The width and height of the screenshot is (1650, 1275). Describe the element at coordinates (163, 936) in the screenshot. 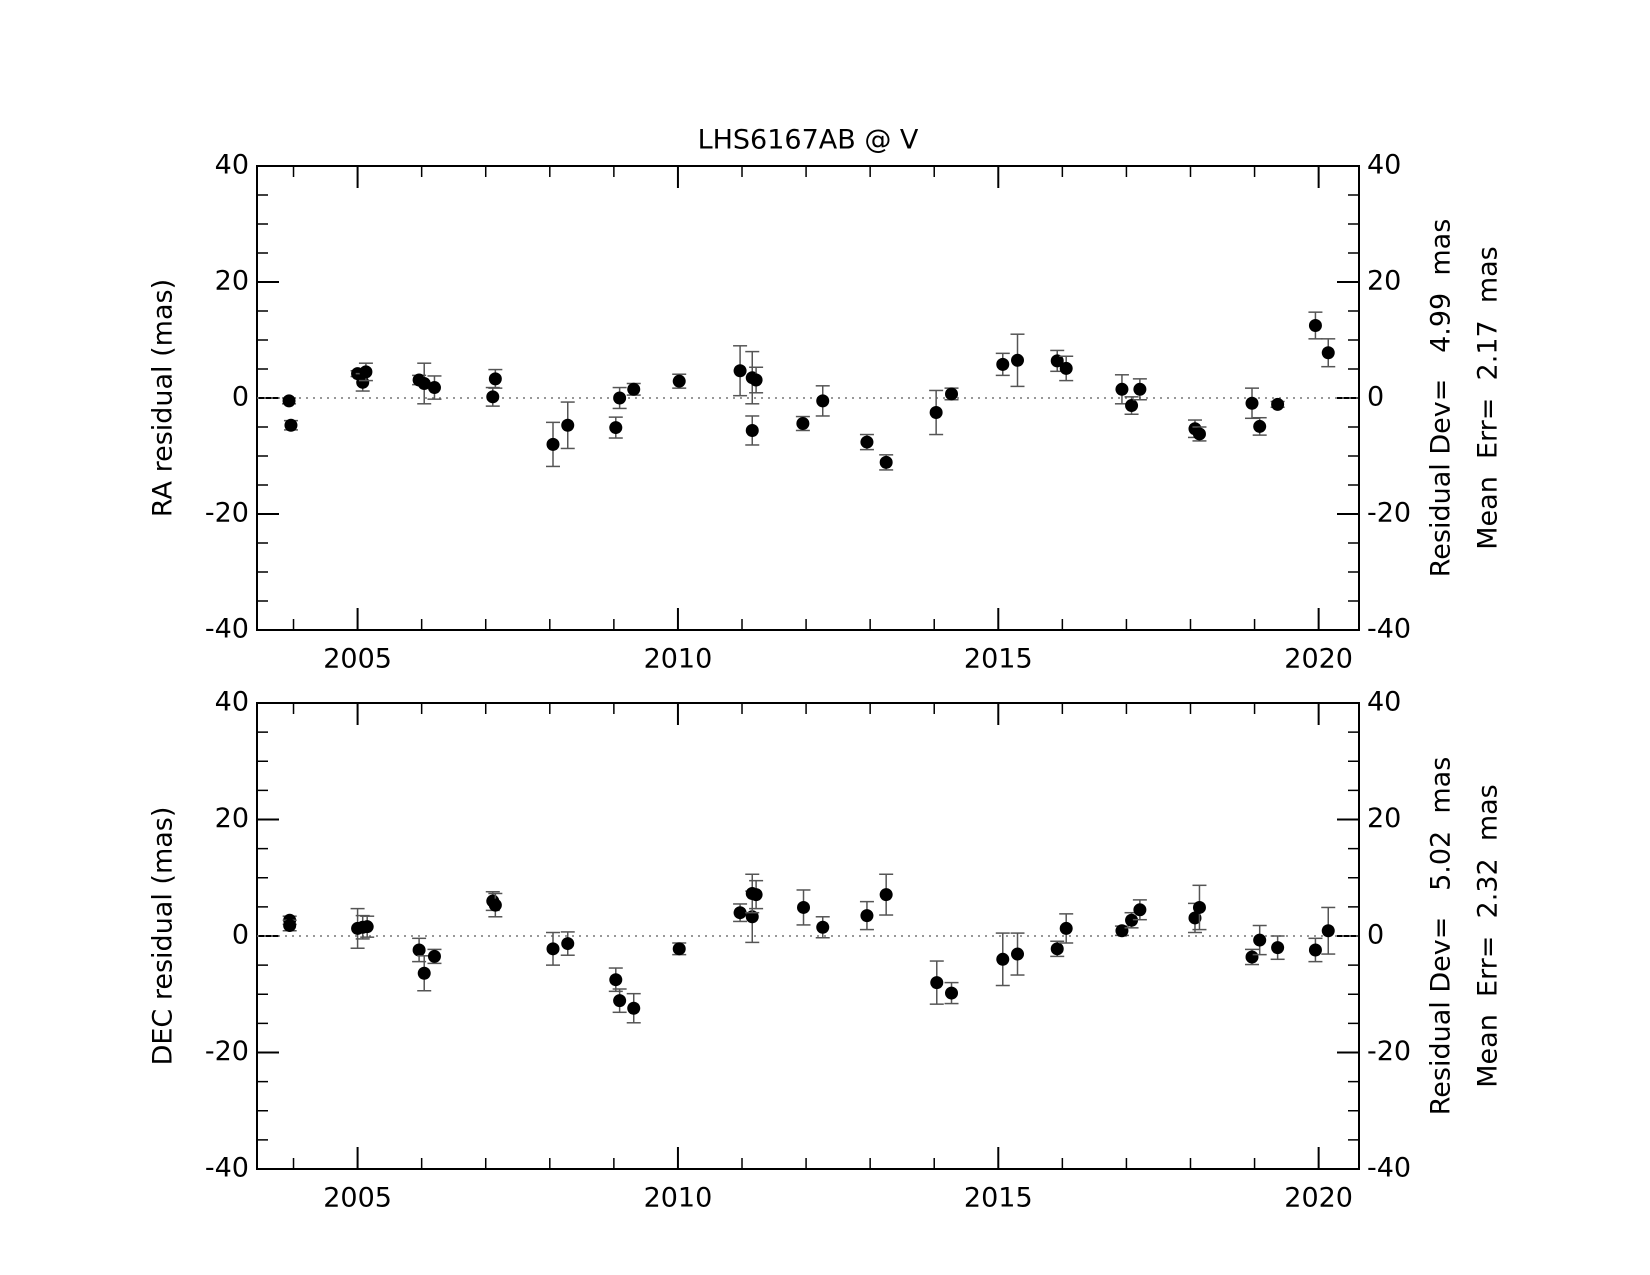

I see `y-axis-label: DEC residual (mas)` at that location.